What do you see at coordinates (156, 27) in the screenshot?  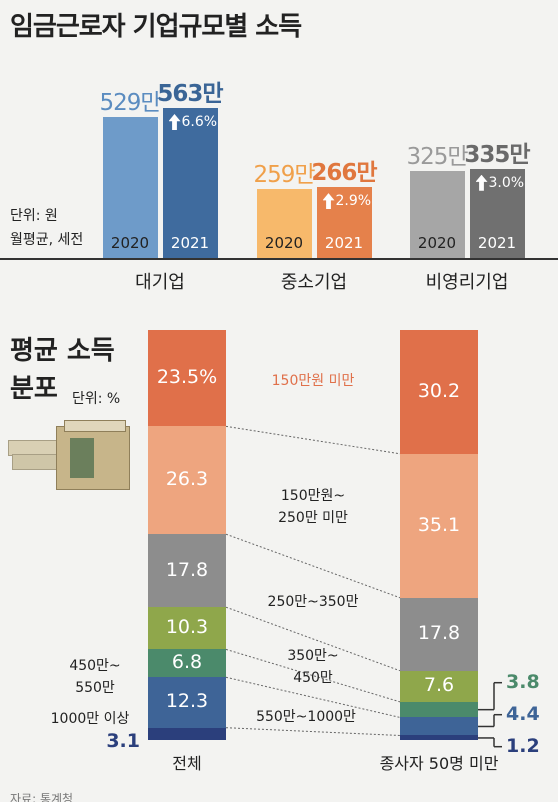 I see `chart-title: 임금근로자 기업규모별 소득` at bounding box center [156, 27].